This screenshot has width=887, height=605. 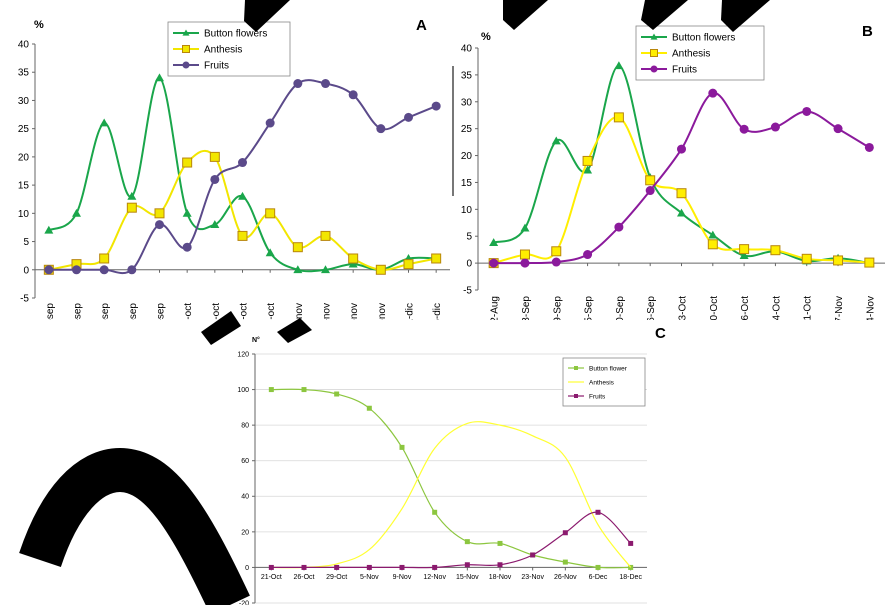 I want to click on x-tick-label-10: 31-Oct, so click(x=808, y=308).